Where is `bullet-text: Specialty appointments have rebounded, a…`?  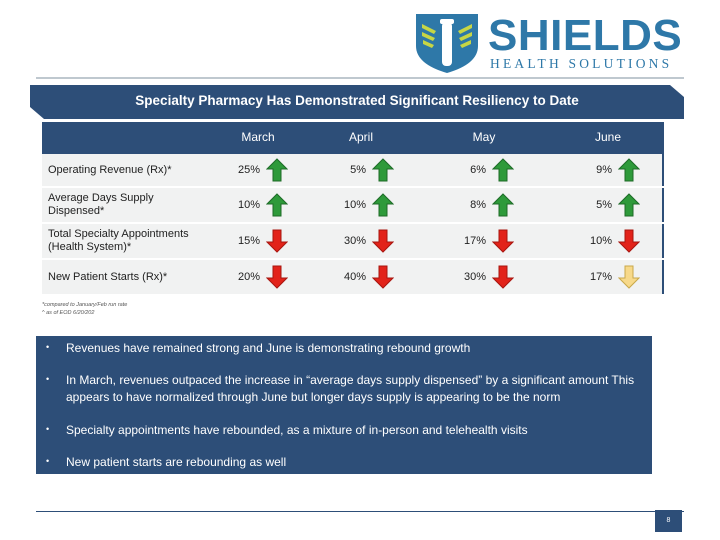
bullet-text: Specialty appointments have rebounded, a… is located at coordinates (297, 430).